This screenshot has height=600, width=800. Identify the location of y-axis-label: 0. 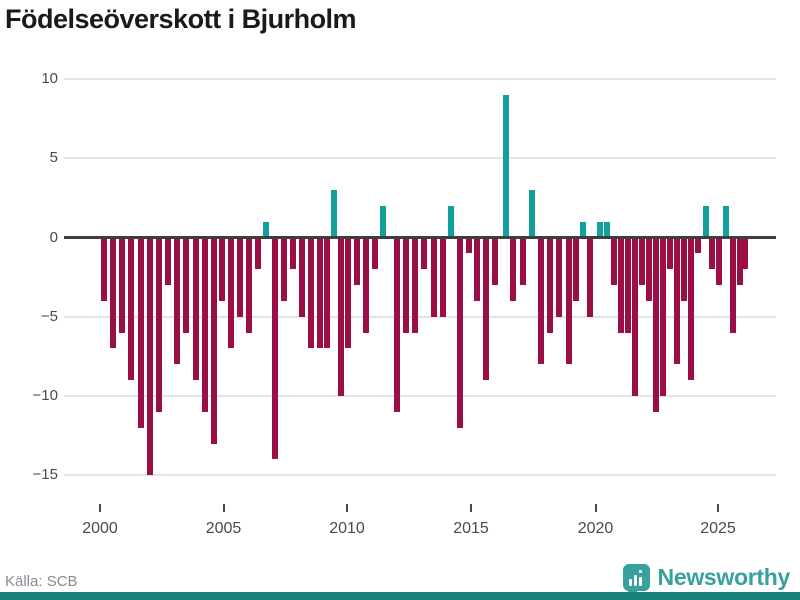
(53, 237).